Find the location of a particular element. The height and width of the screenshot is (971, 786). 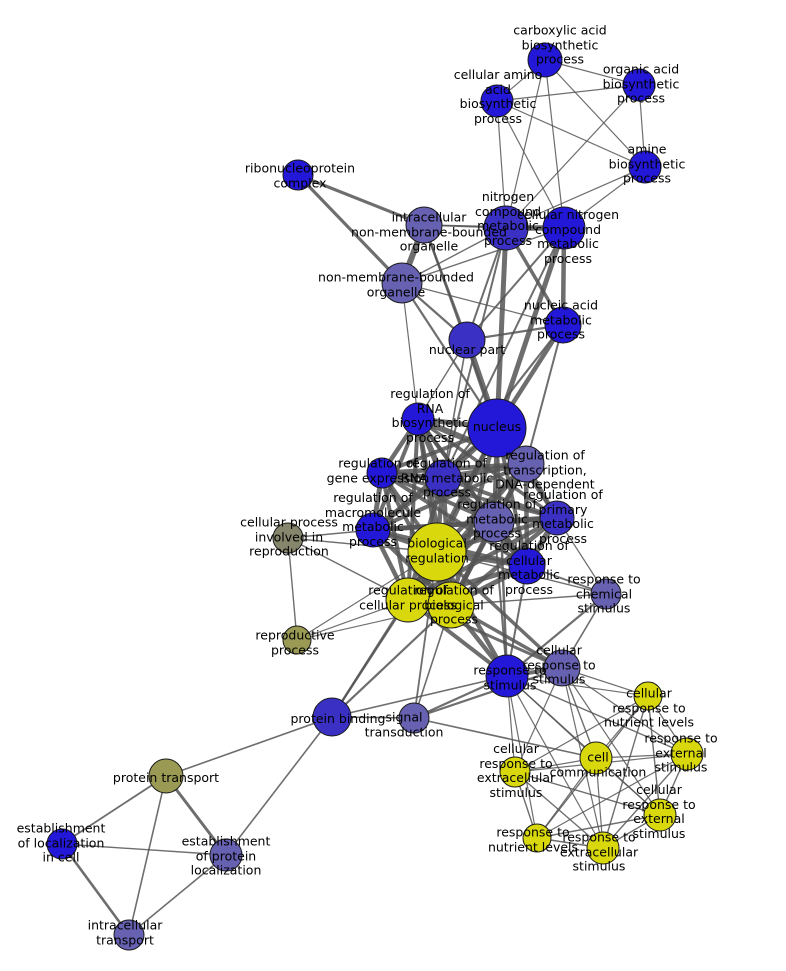

graph-node-response-to-extracellular-stimulus is located at coordinates (603, 848).